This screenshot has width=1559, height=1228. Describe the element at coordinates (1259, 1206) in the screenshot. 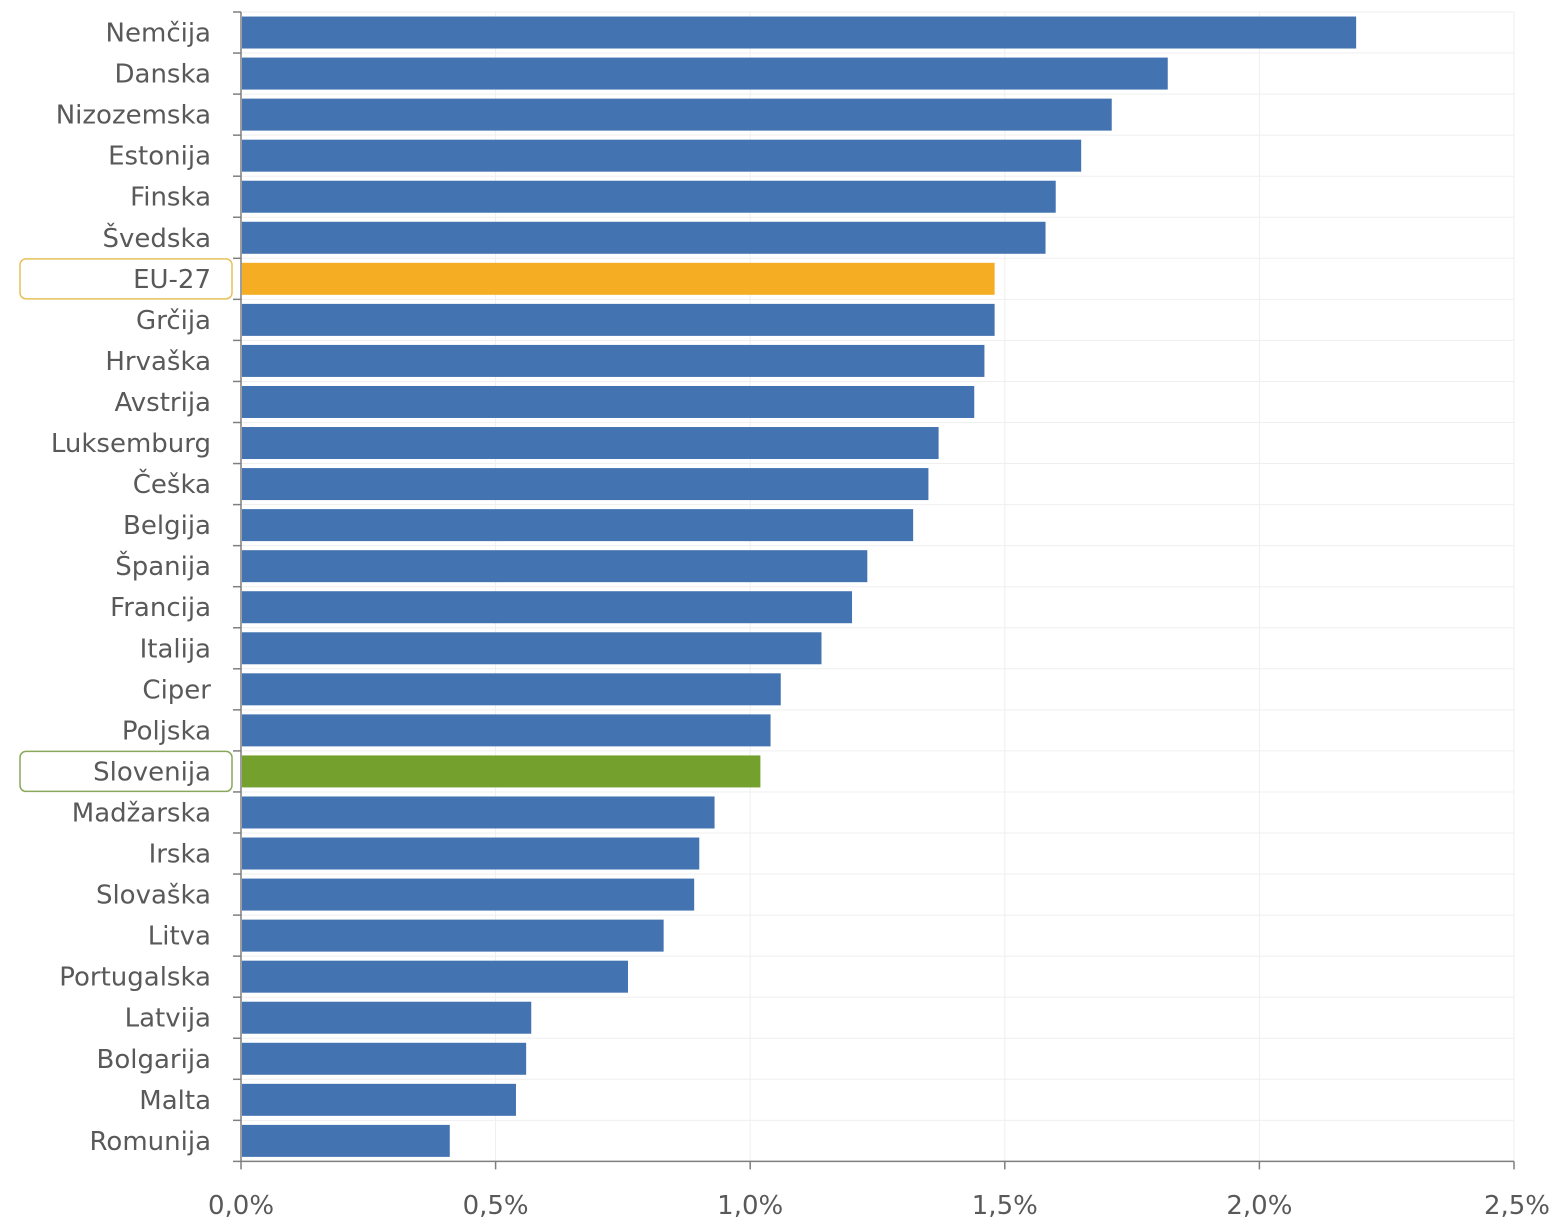

I see `x-tick-label: 2,0%` at that location.